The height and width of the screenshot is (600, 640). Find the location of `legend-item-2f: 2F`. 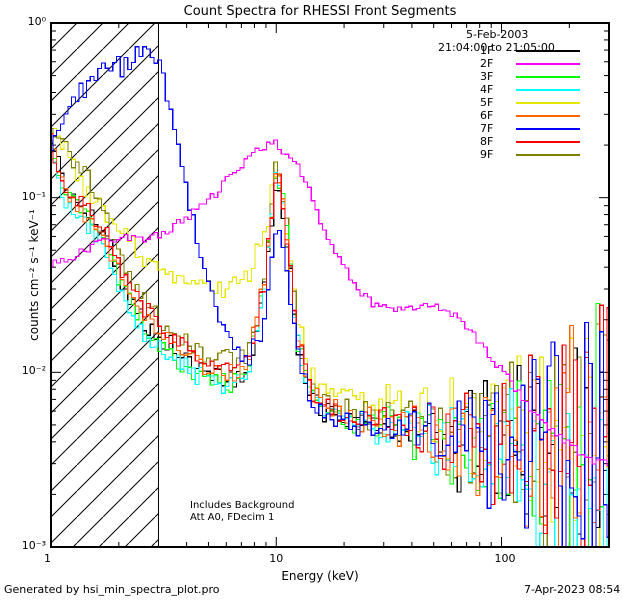

legend-item-2f: 2F is located at coordinates (535, 63).